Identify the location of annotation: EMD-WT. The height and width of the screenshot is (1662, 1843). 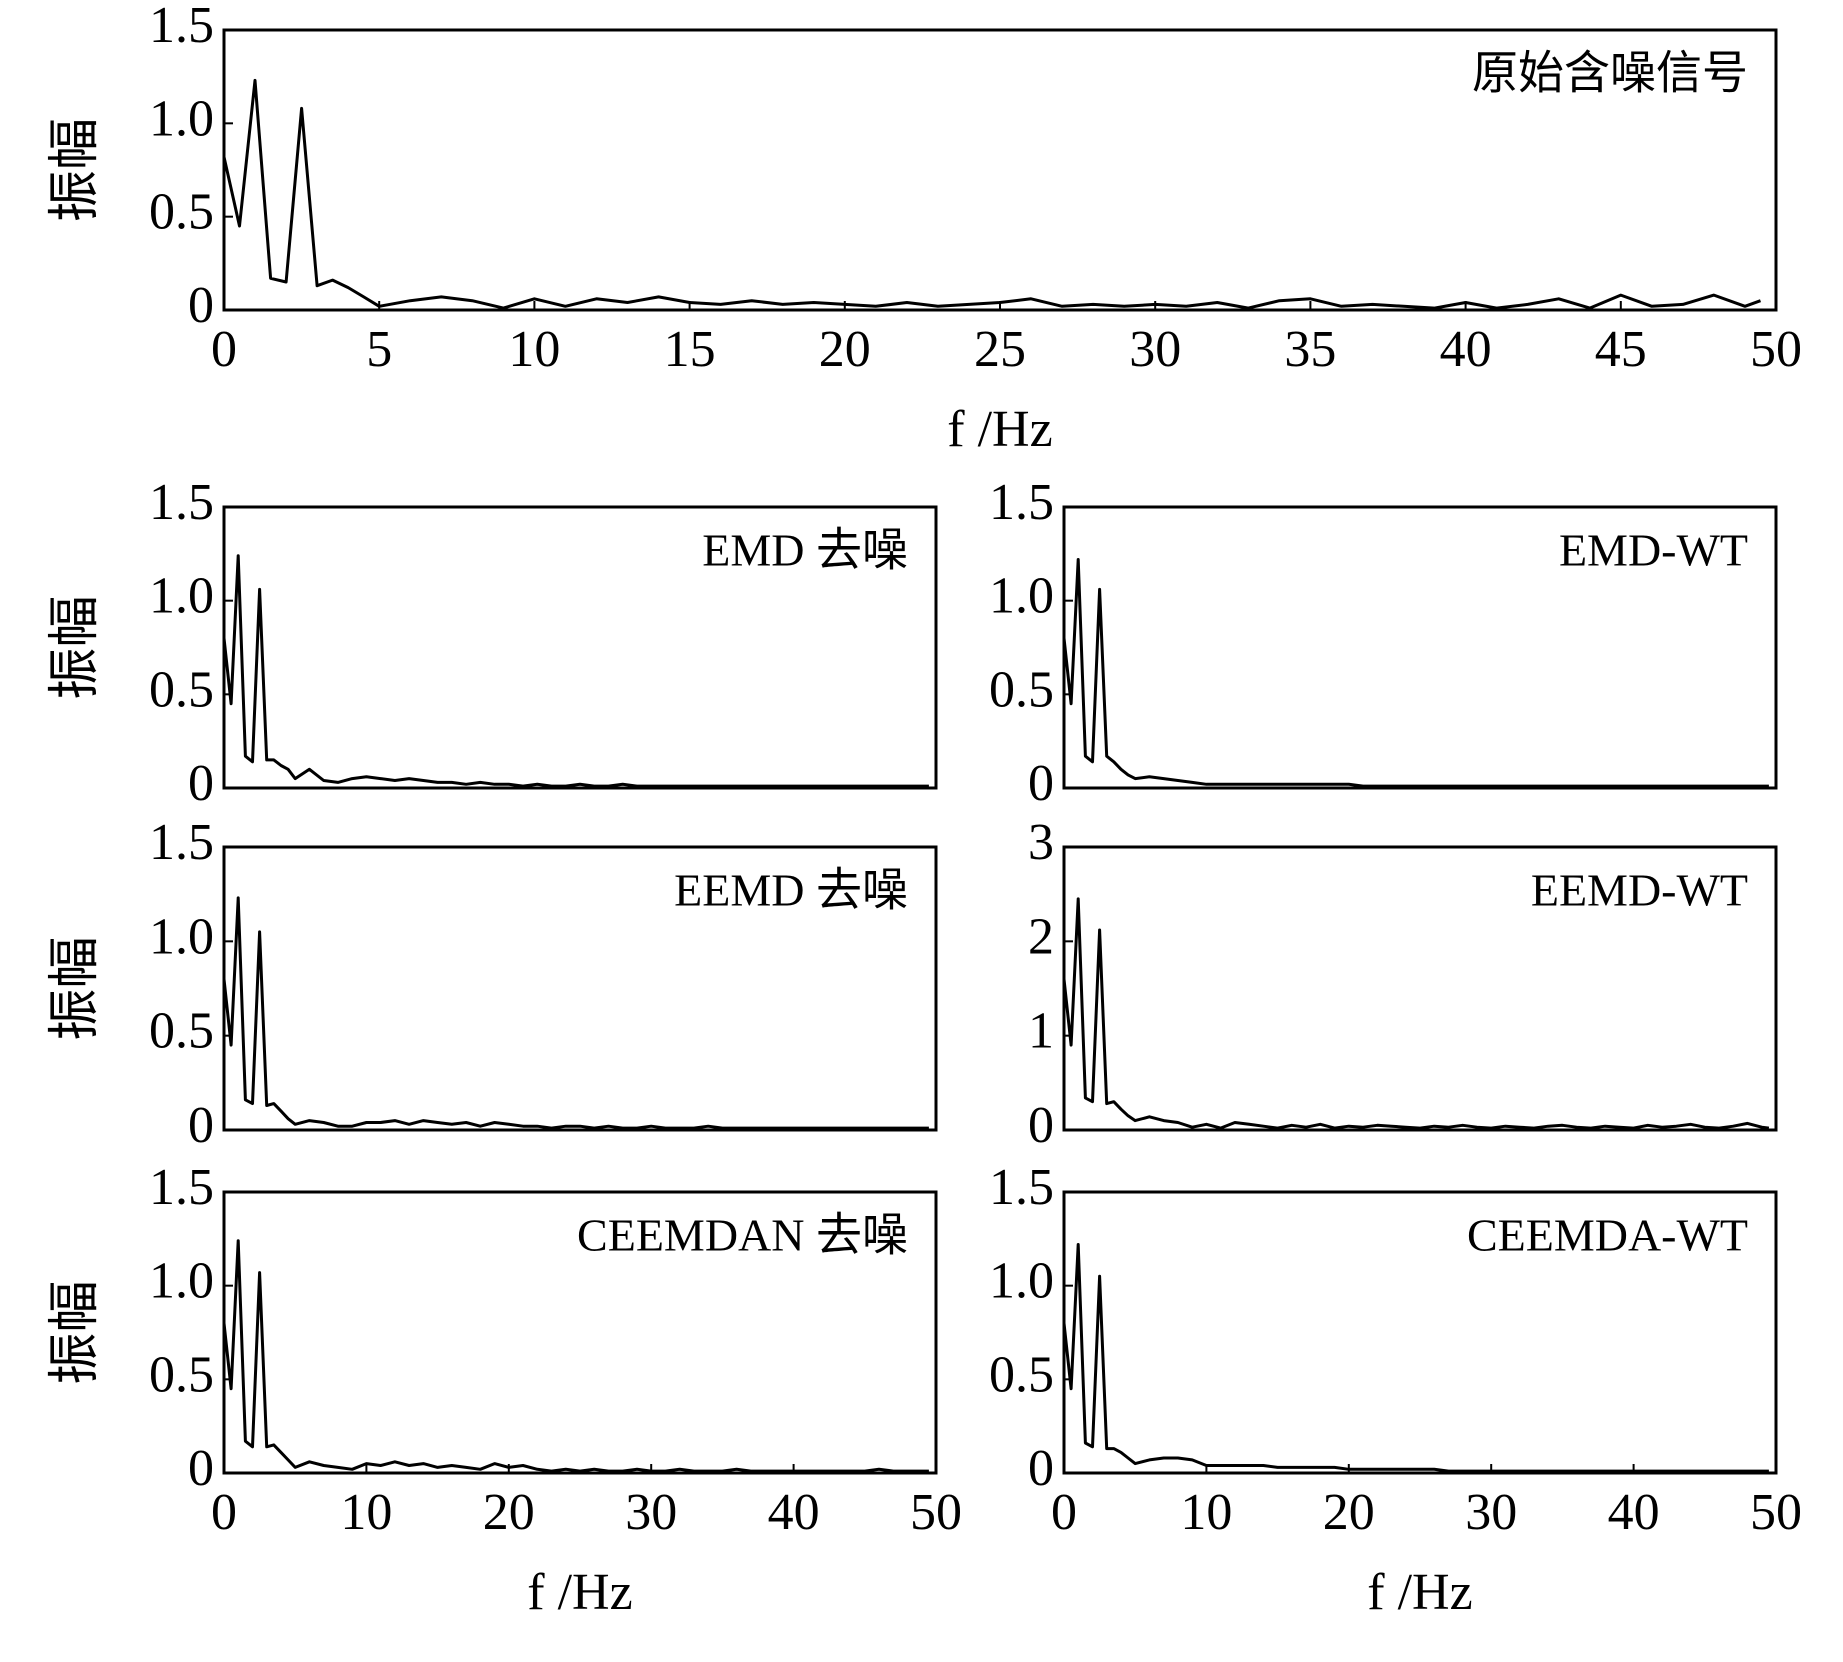
(1653, 550).